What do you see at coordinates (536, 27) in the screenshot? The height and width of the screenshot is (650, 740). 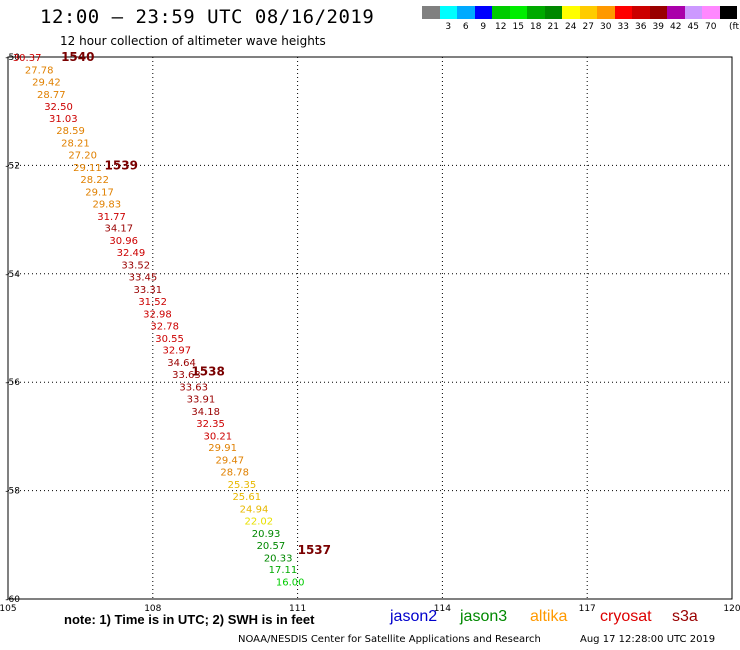 I see `color-scale-label: 18` at bounding box center [536, 27].